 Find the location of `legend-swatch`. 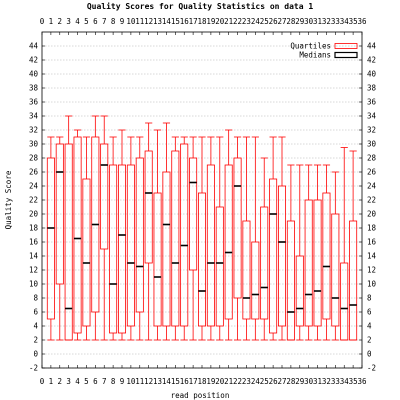

legend-swatch is located at coordinates (346, 46).